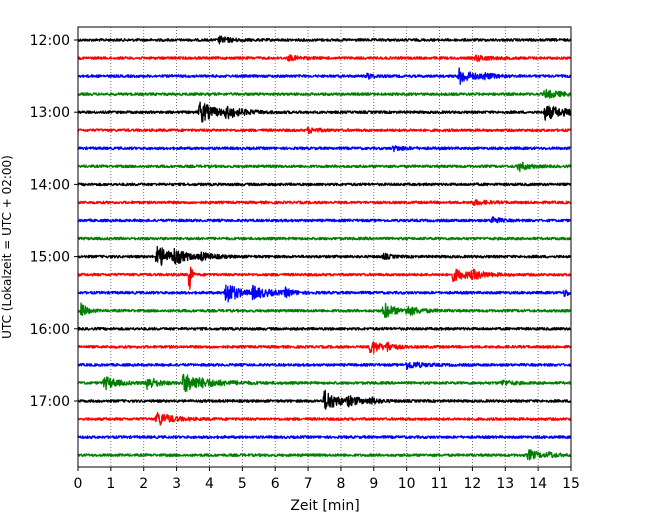 The width and height of the screenshot is (650, 520). Describe the element at coordinates (143, 484) in the screenshot. I see `x-tick-label: 2` at that location.